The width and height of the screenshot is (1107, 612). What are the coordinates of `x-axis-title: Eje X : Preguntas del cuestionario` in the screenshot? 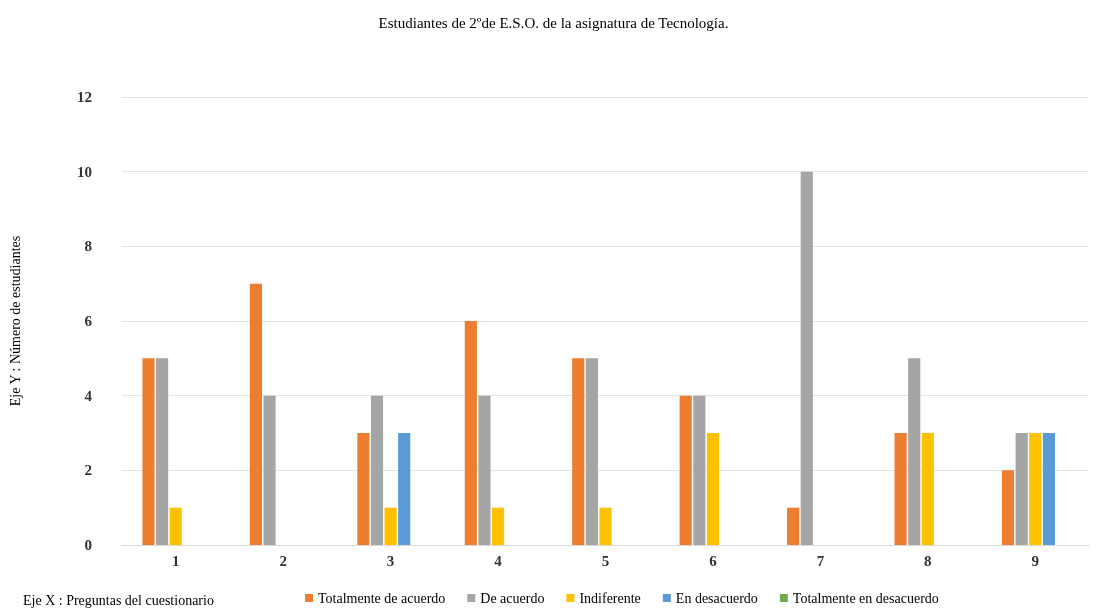 It's located at (118, 600).